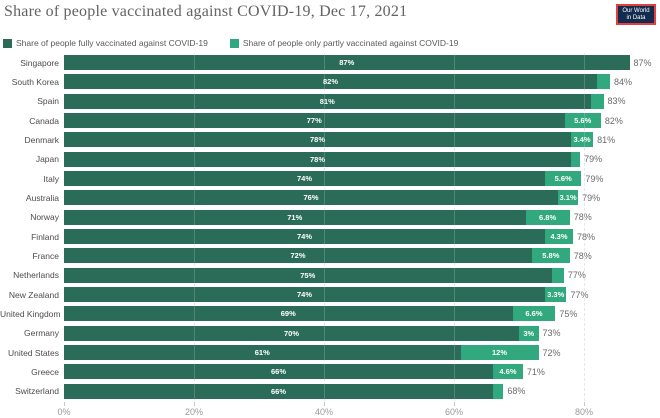 The height and width of the screenshot is (418, 660). I want to click on bar-fully-value-label: 87%, so click(347, 63).